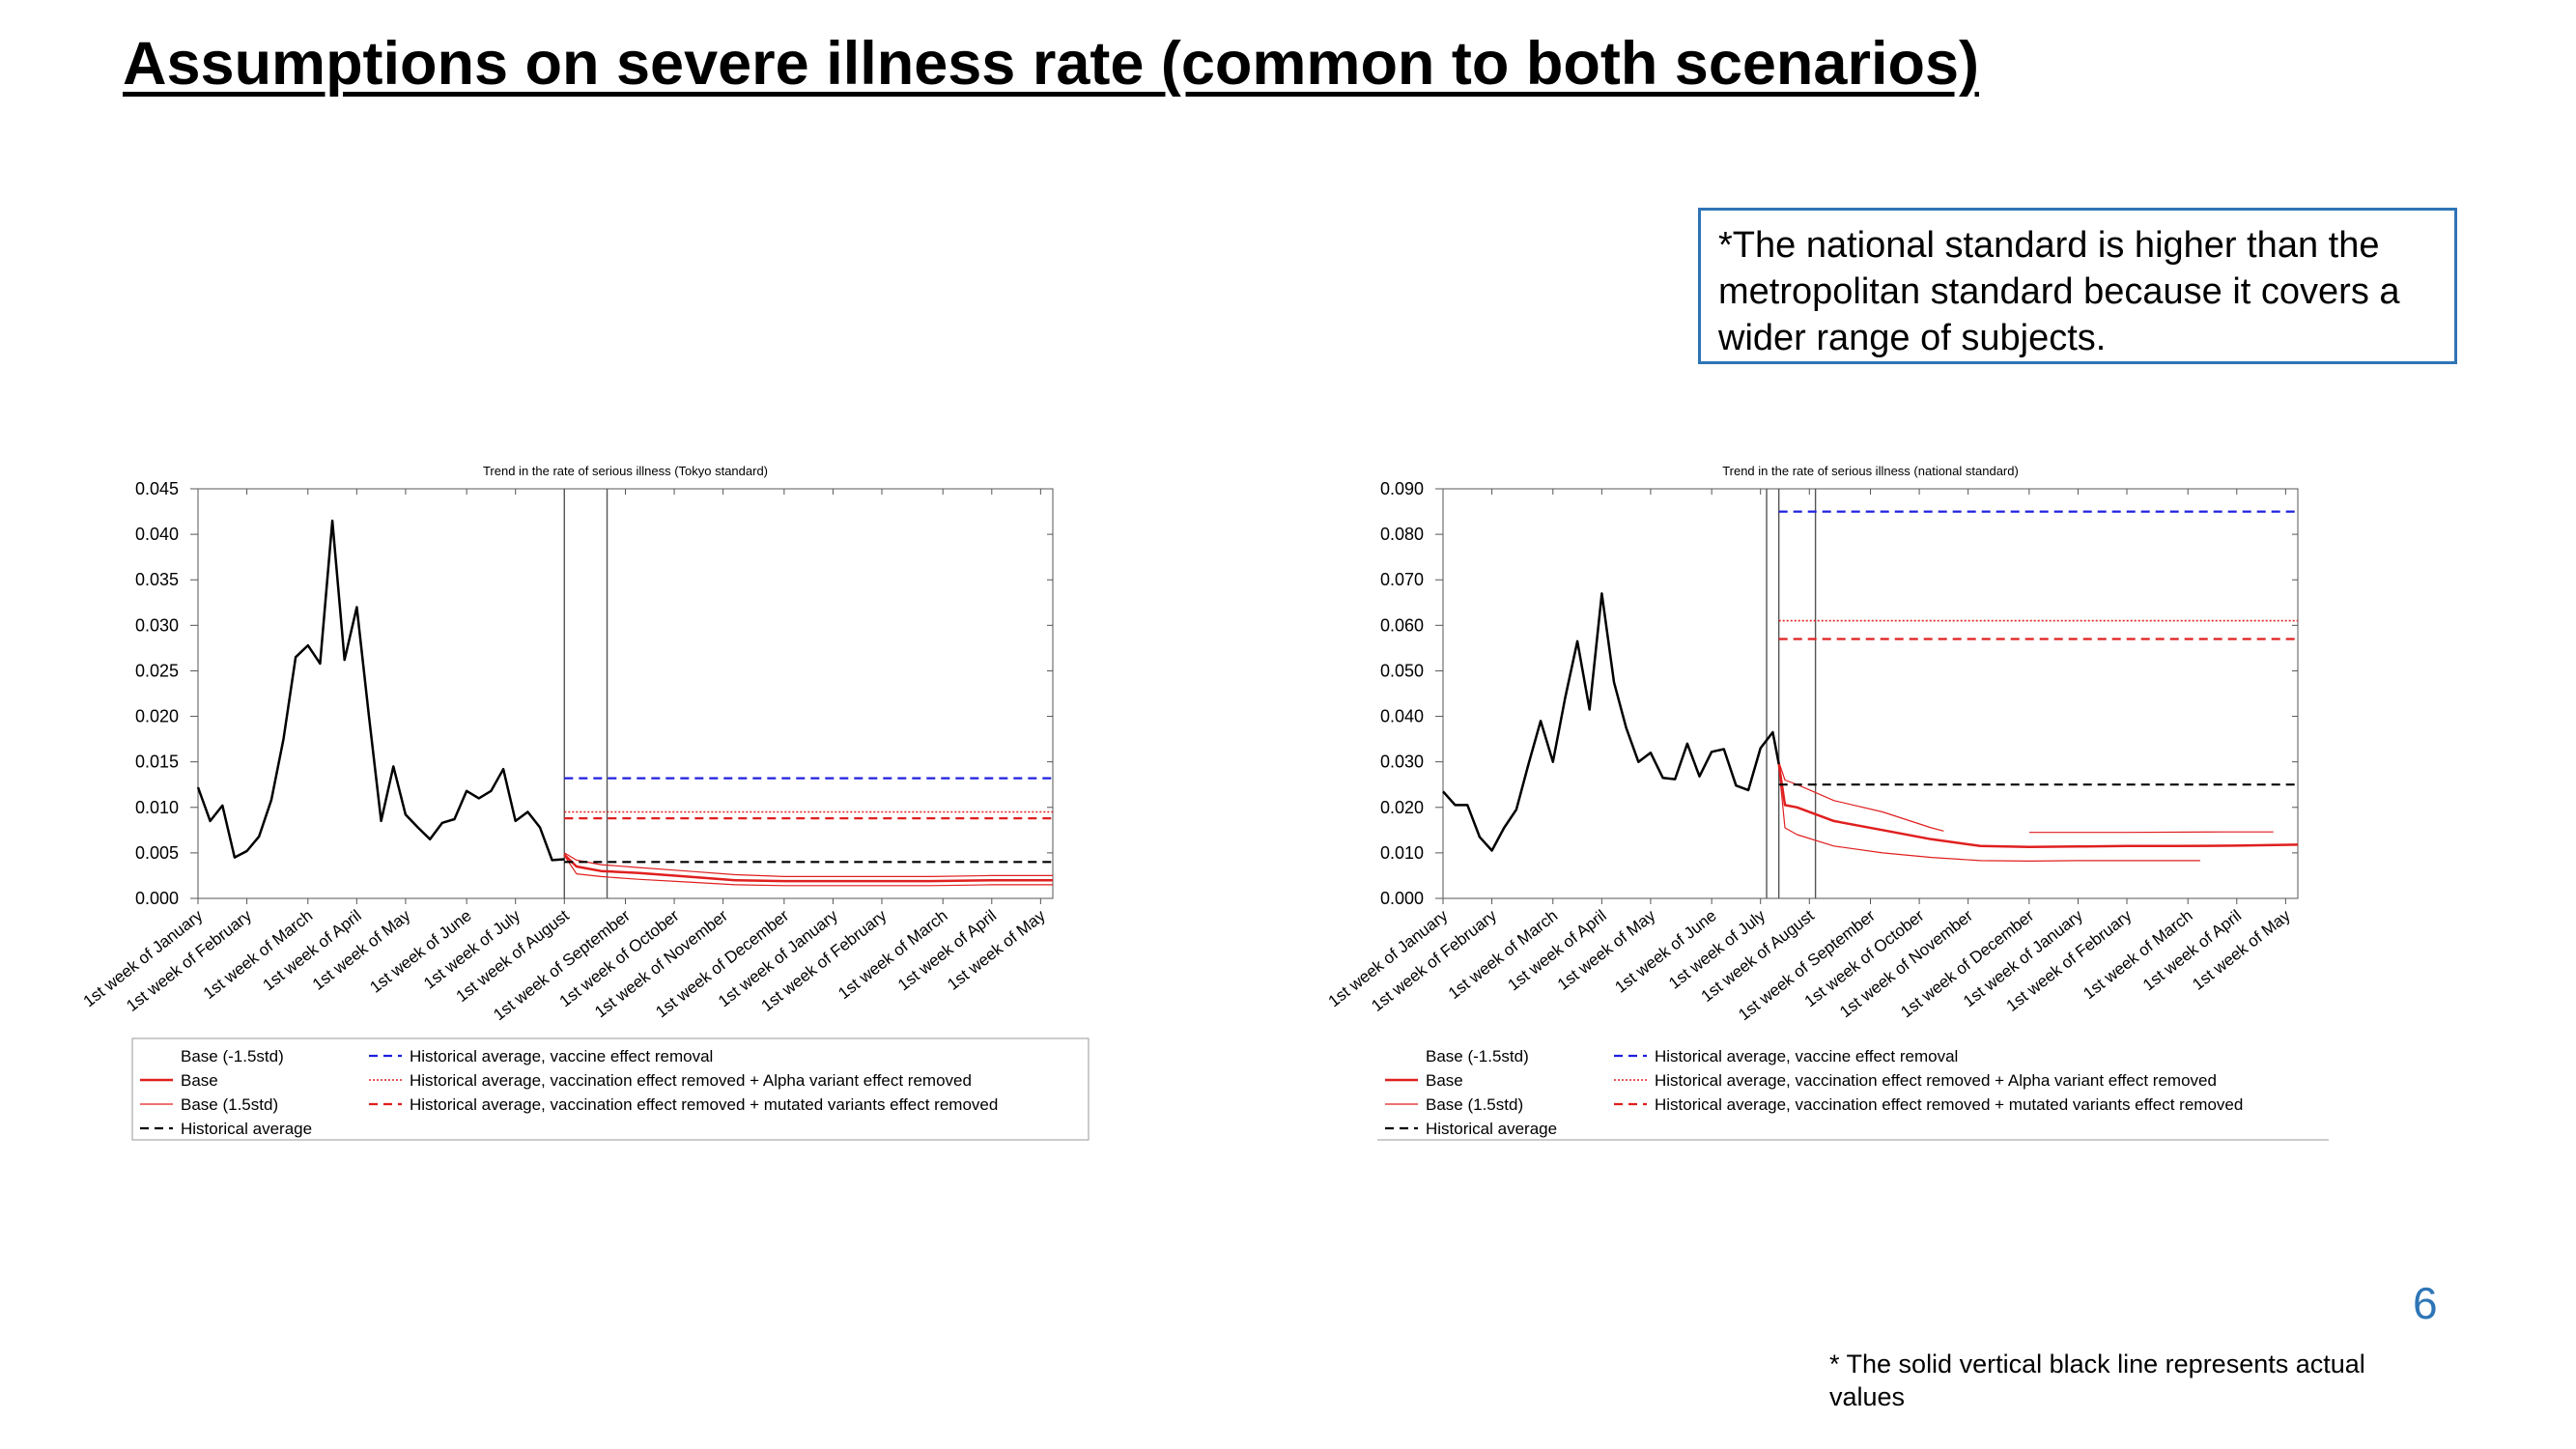 This screenshot has height=1449, width=2576. What do you see at coordinates (157, 762) in the screenshot?
I see `y-tick-label: 0.015` at bounding box center [157, 762].